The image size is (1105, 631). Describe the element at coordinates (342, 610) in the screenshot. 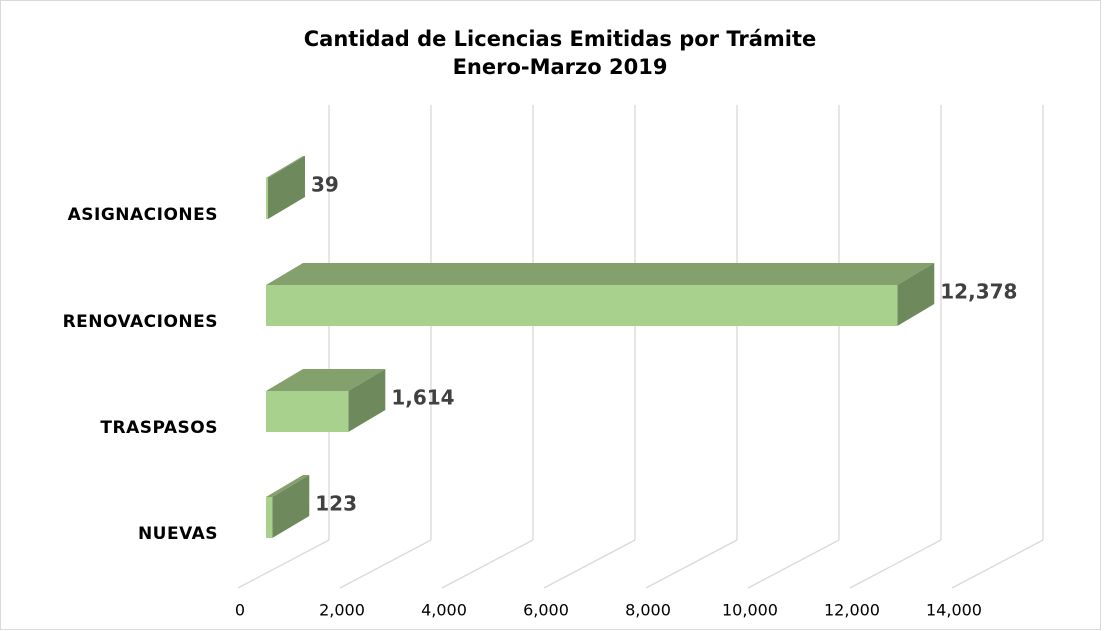

I see `x-tick-label: 2,000` at that location.